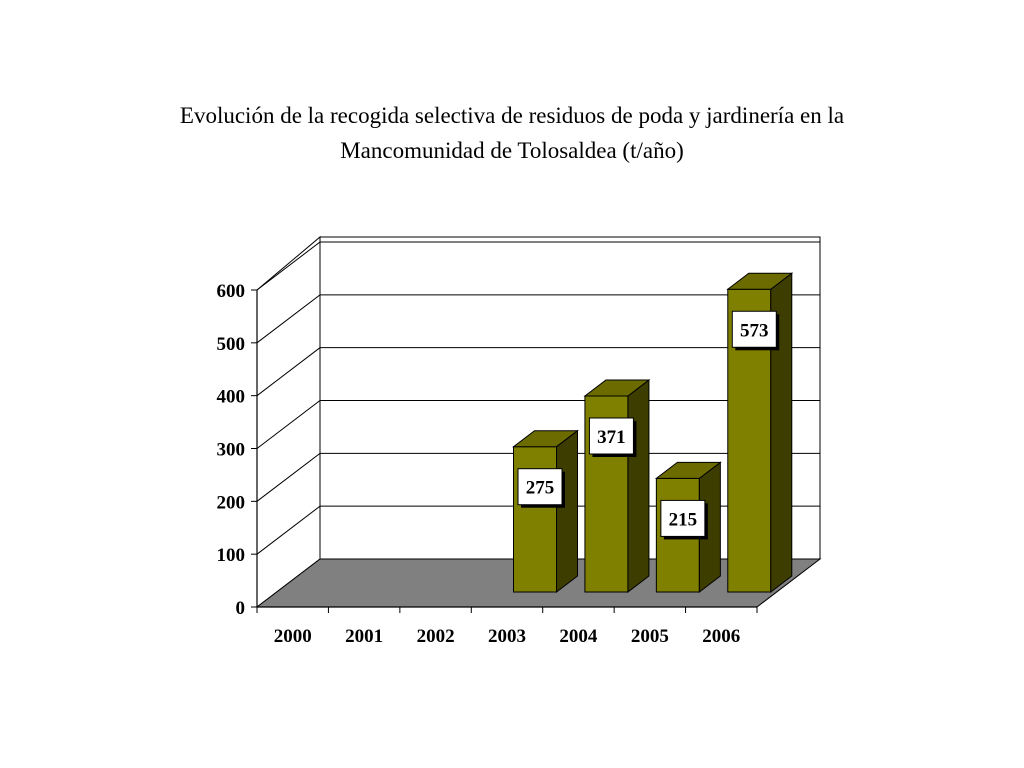 This screenshot has width=1024, height=768. I want to click on y-tick-label: 100, so click(231, 555).